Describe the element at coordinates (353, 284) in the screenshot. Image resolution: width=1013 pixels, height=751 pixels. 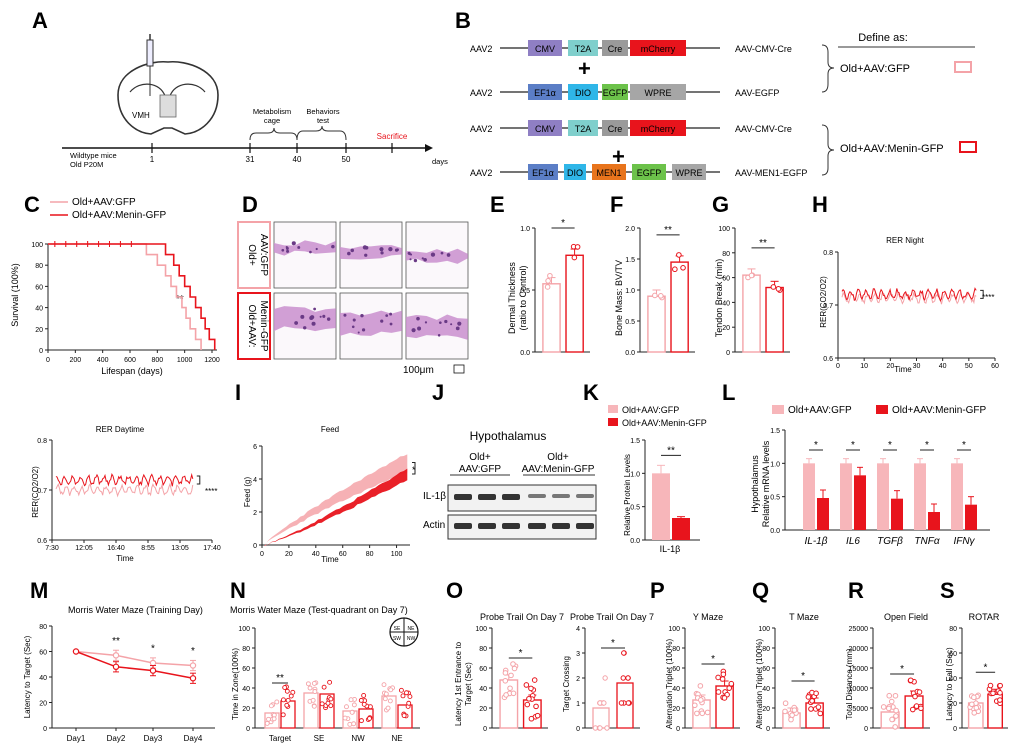
I see `panel-d: D Old+ AAV:GFP Old+AAV: Menin-GFP 100μm` at that location.